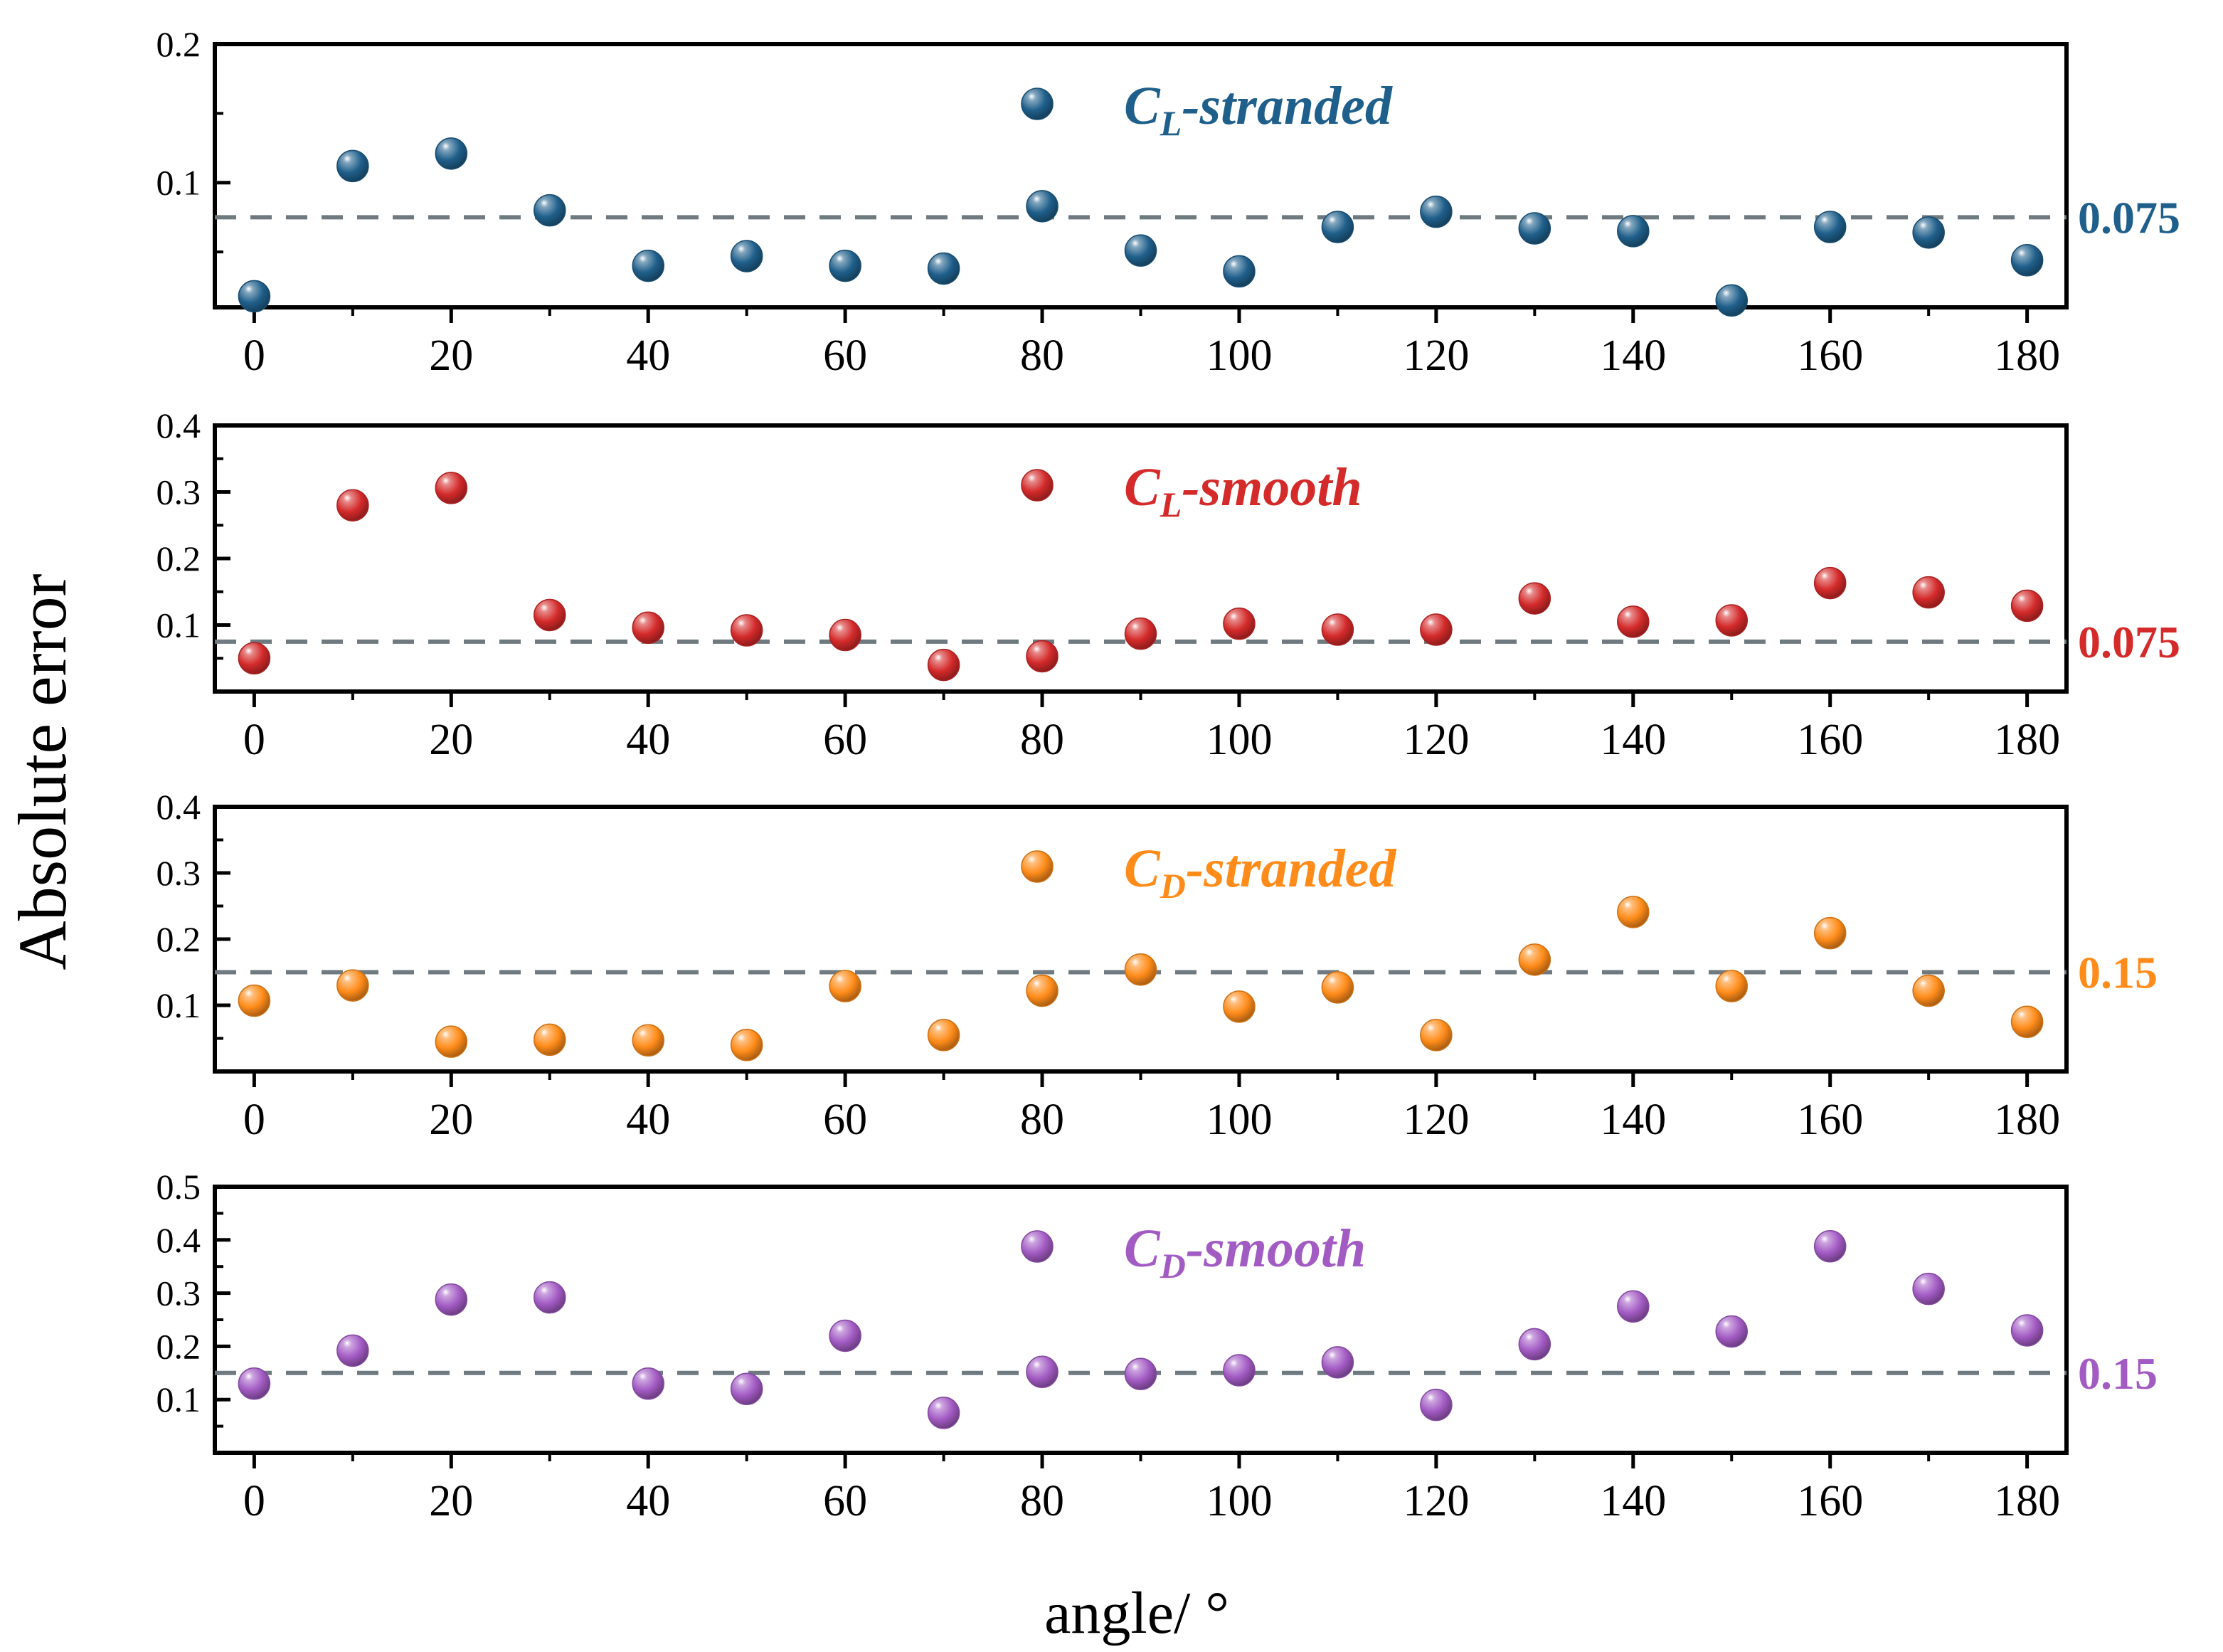 The width and height of the screenshot is (2223, 1652). I want to click on legend-label: CD-smooth, so click(1245, 1252).